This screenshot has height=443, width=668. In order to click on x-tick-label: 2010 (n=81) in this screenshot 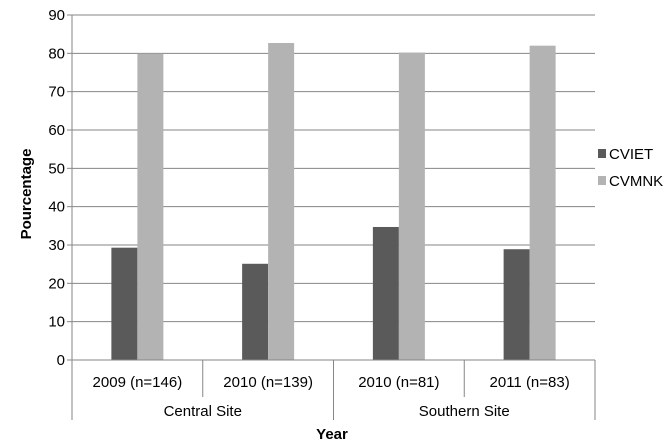, I will do `click(398, 382)`.